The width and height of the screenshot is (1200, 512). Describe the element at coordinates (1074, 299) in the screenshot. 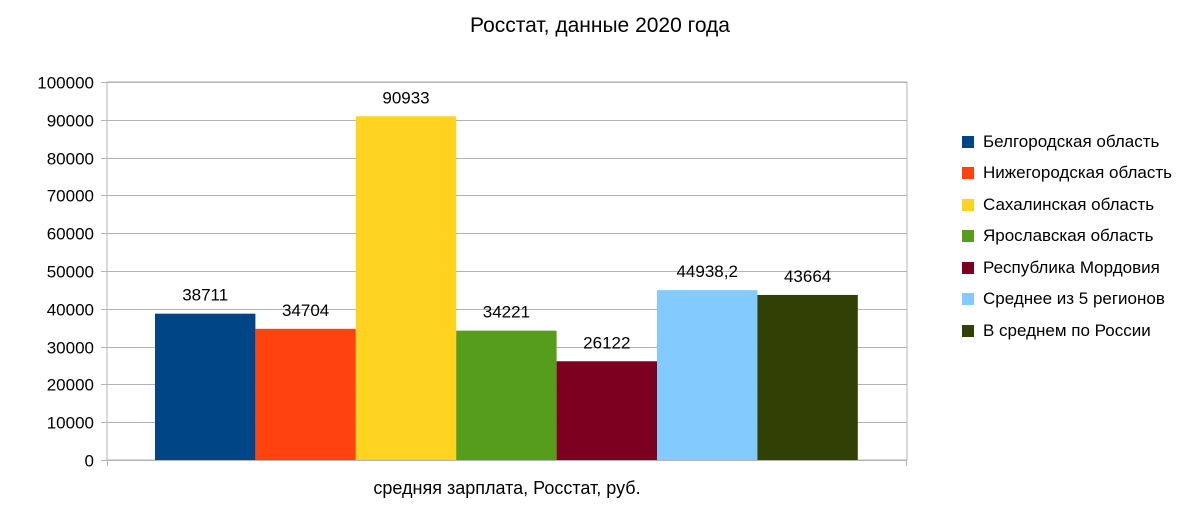

I see `legend-label: Среднее из 5 регионов` at that location.